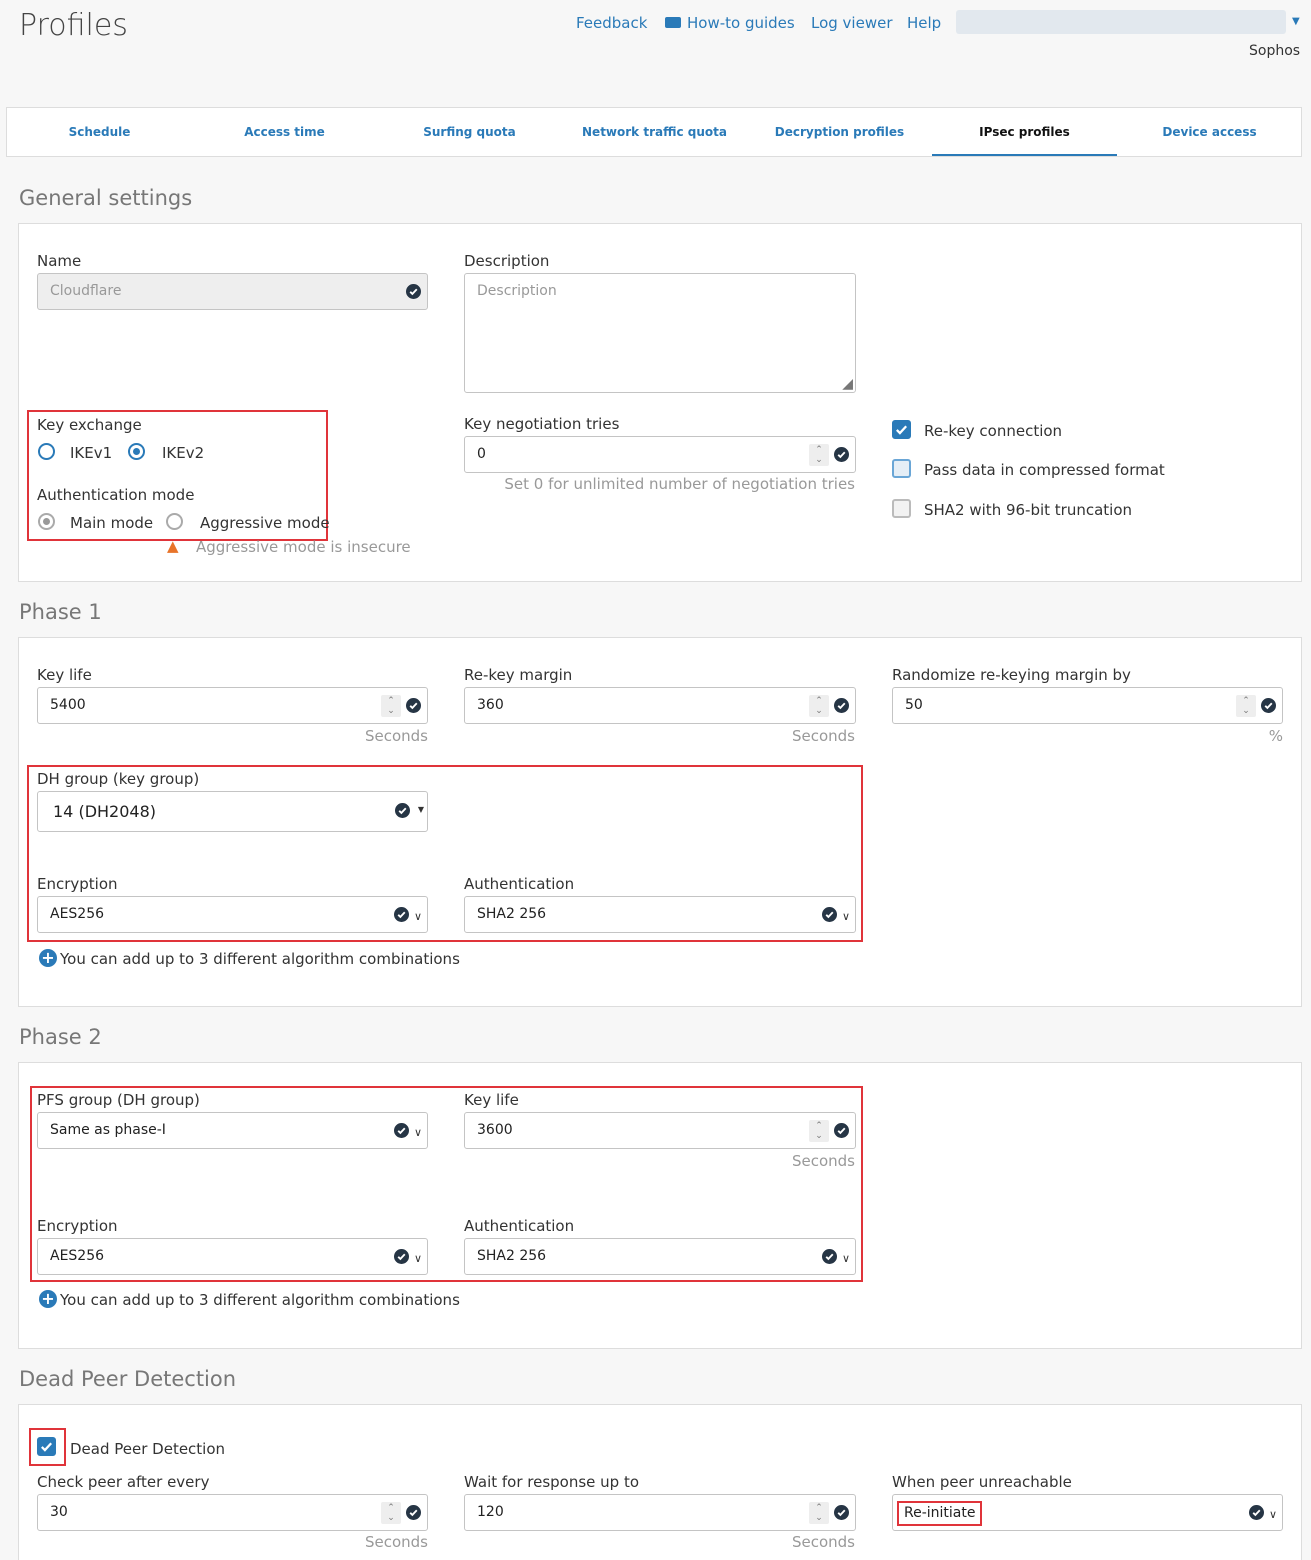  What do you see at coordinates (1209, 132) in the screenshot?
I see `tab-device-access: Device access` at bounding box center [1209, 132].